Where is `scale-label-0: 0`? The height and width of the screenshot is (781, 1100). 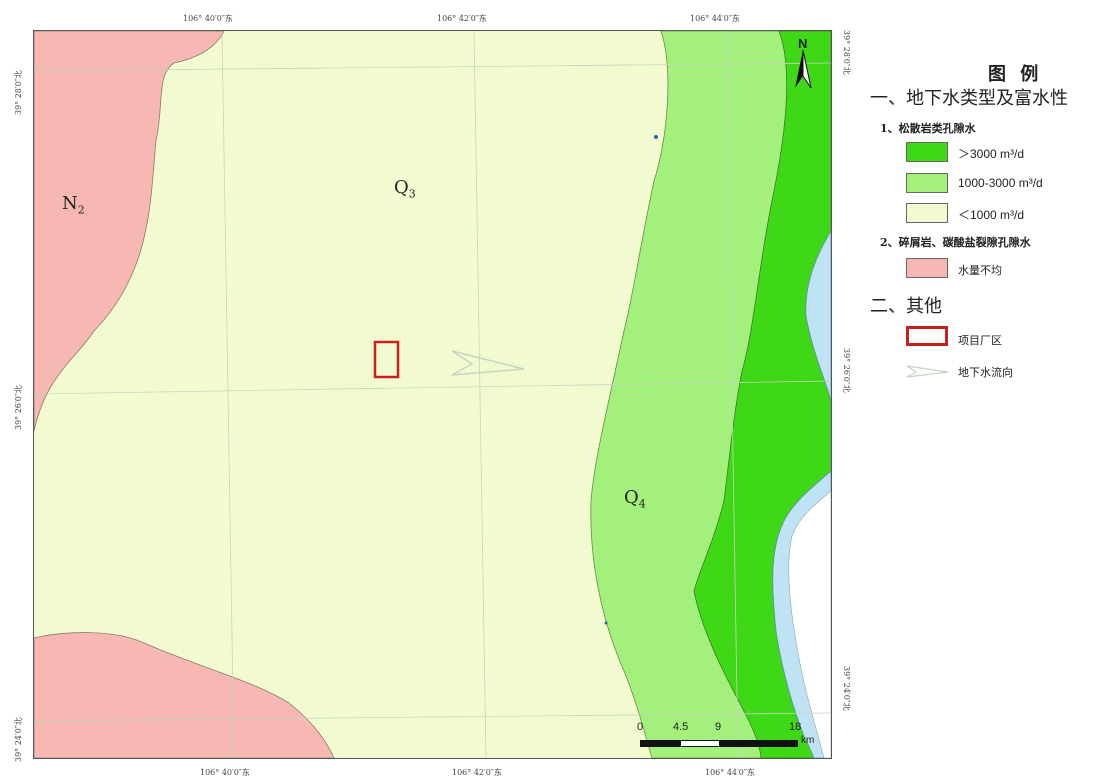 scale-label-0: 0 is located at coordinates (640, 727).